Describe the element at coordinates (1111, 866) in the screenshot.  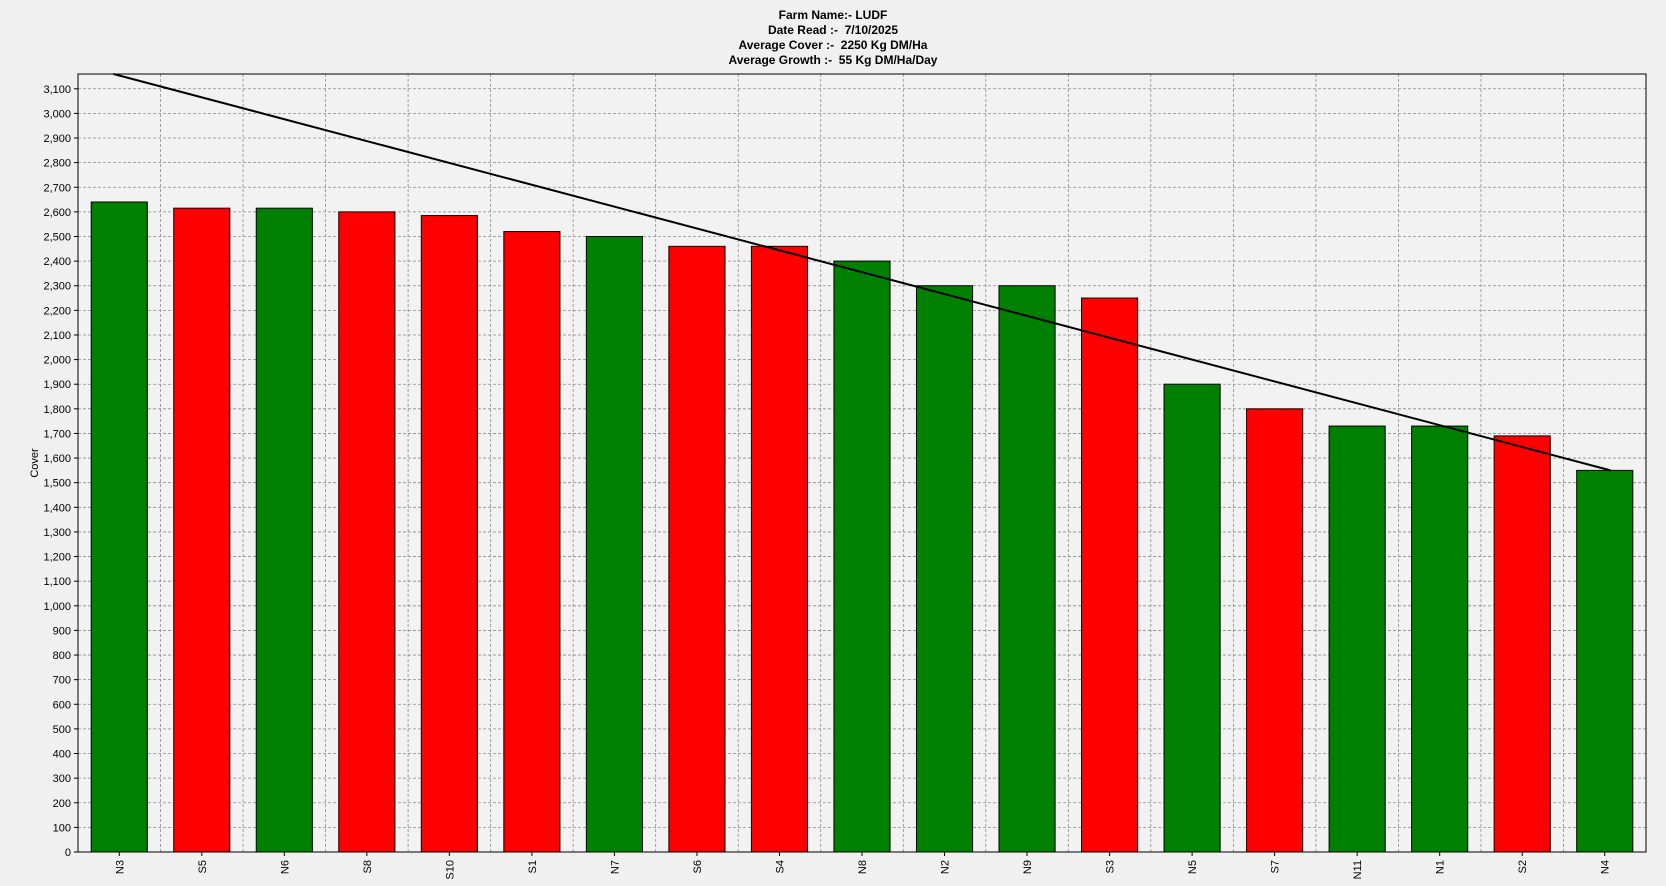
I see `x-tick-label: S3` at that location.